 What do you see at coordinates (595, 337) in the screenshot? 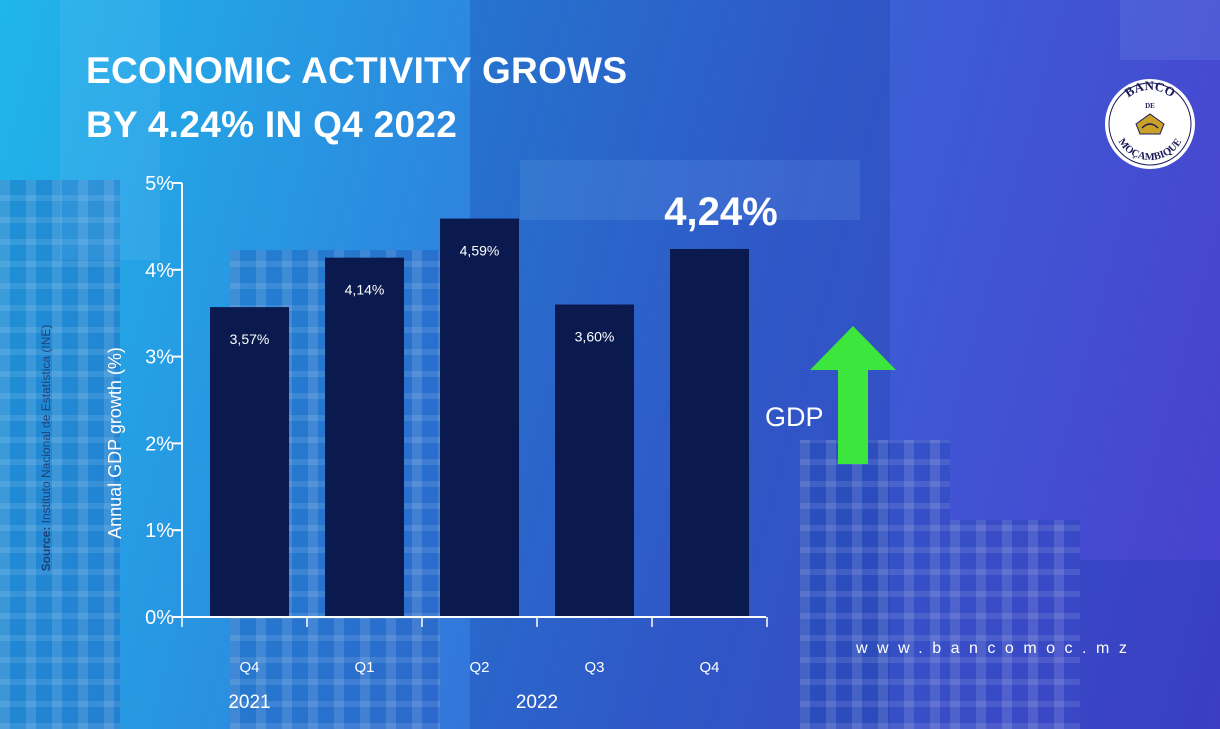
I see `bar-data-label-4: 3,60%` at bounding box center [595, 337].